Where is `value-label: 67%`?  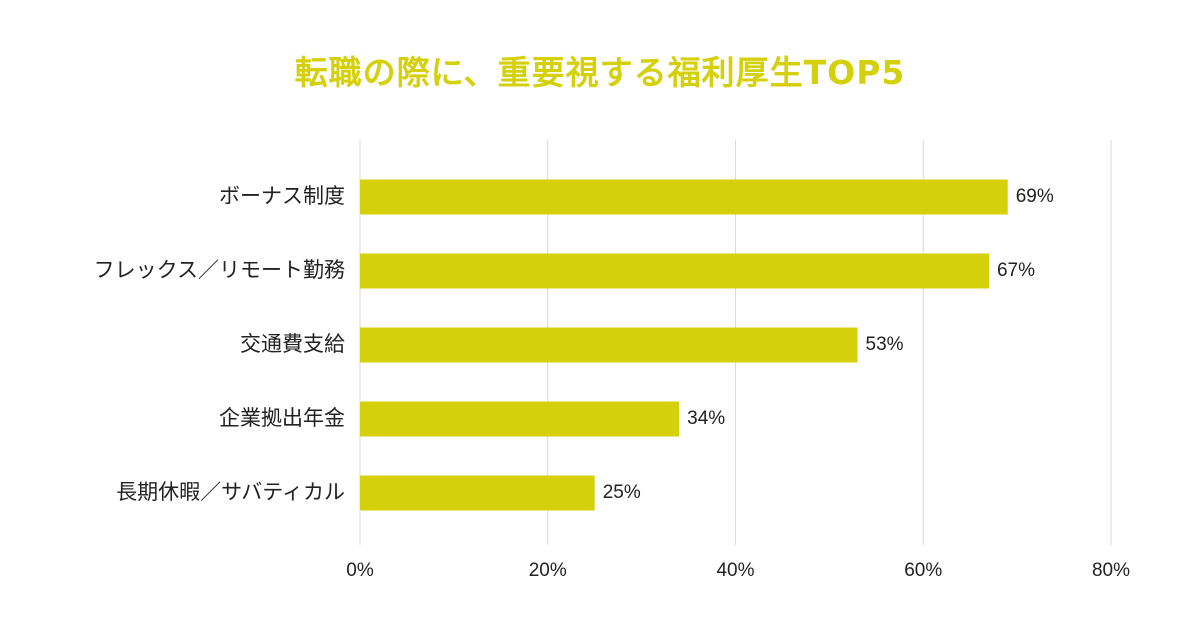
value-label: 67% is located at coordinates (1016, 270).